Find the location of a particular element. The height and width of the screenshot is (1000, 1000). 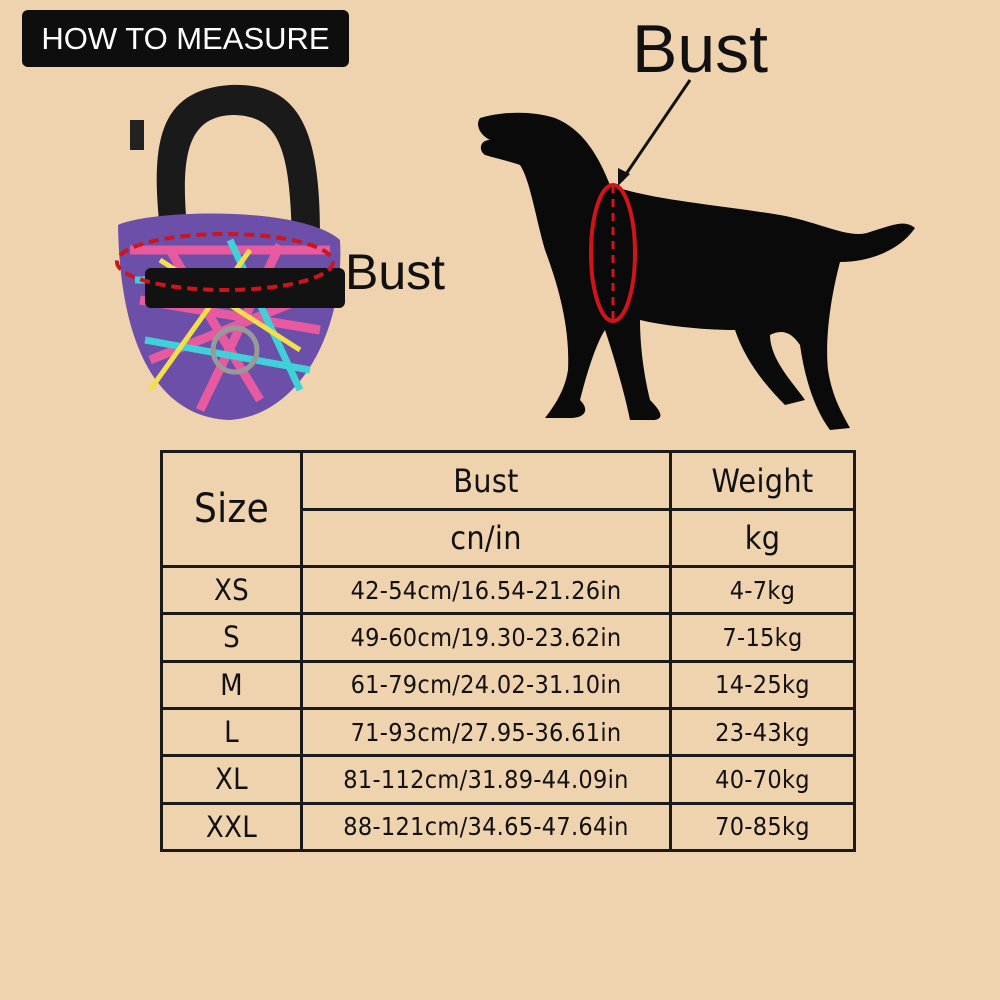

size-cell: M is located at coordinates (231, 684).